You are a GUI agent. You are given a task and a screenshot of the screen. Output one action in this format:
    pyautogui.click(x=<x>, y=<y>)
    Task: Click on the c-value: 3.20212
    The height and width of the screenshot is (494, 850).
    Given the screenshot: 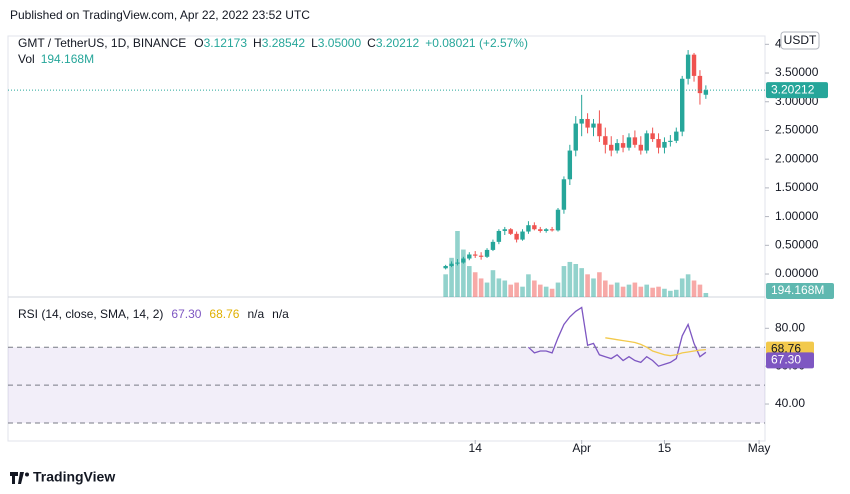 What is the action you would take?
    pyautogui.click(x=398, y=43)
    